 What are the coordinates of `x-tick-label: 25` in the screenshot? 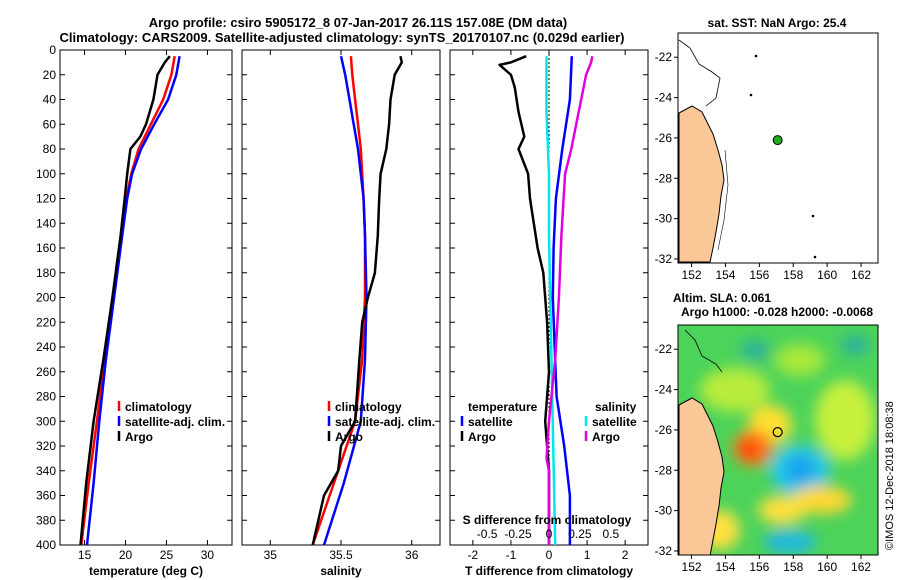 It's located at (167, 555).